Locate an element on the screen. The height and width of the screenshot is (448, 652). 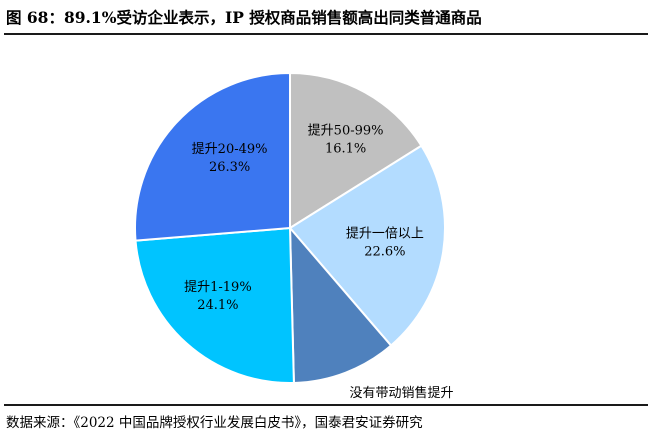
top-rule is located at coordinates (326, 34).